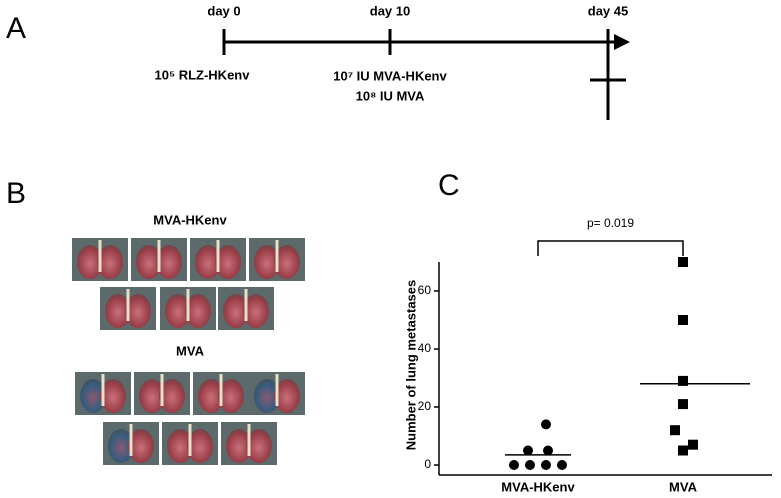  What do you see at coordinates (390, 95) in the screenshot?
I see `treatment: 10⁸ IU MVA` at bounding box center [390, 95].